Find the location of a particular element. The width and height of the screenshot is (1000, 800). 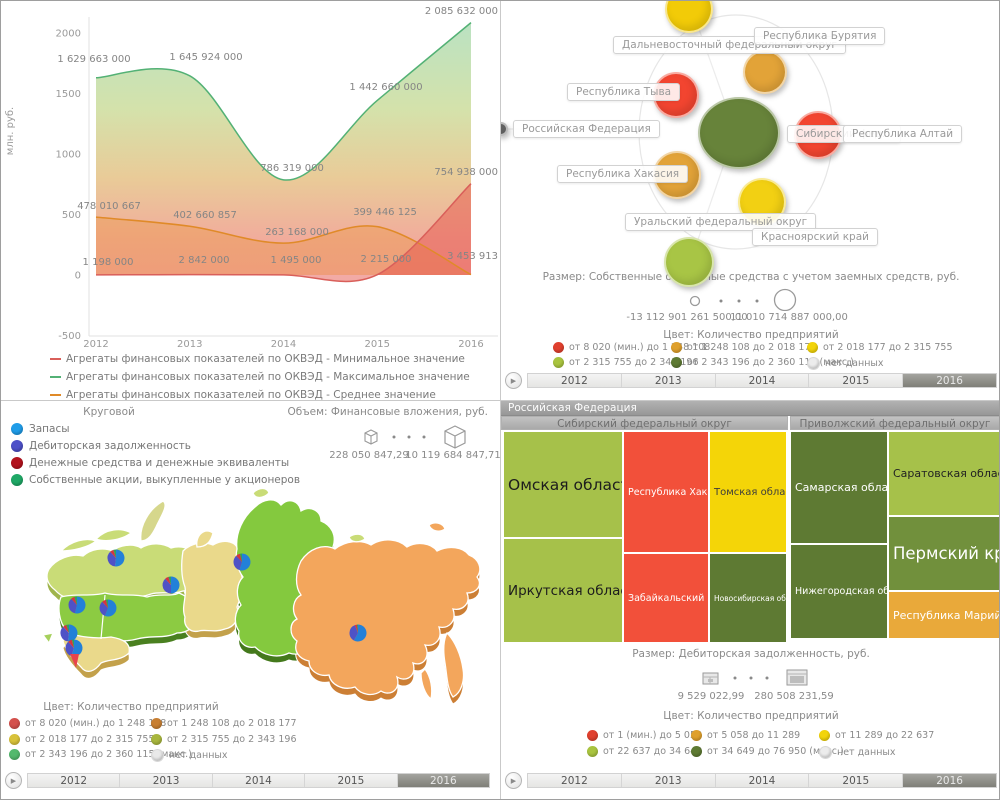

x-axis-tick: 2016 is located at coordinates (470, 344).